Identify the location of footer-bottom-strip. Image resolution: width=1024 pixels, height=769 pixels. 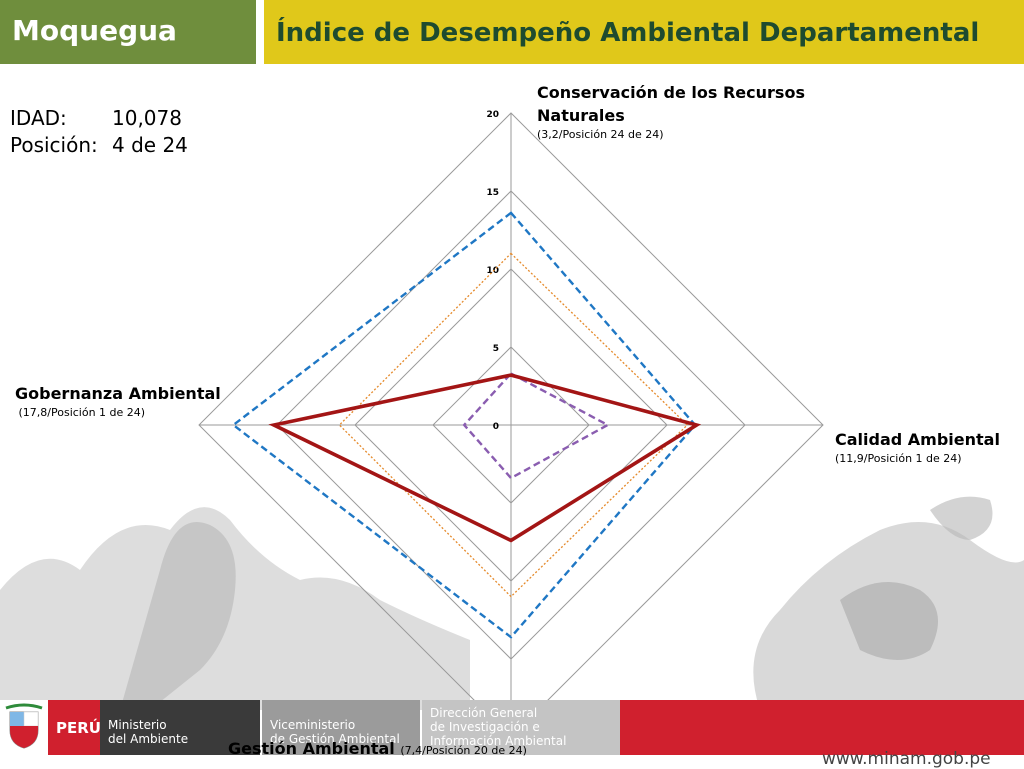
(512, 761).